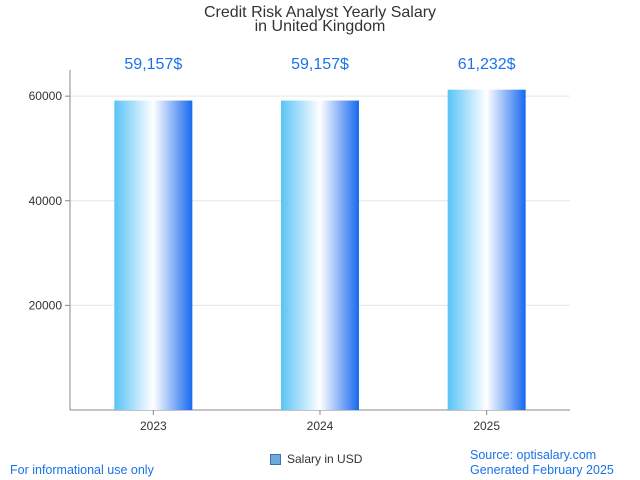 The width and height of the screenshot is (640, 480). What do you see at coordinates (46, 96) in the screenshot?
I see `y-tick-label: 60000` at bounding box center [46, 96].